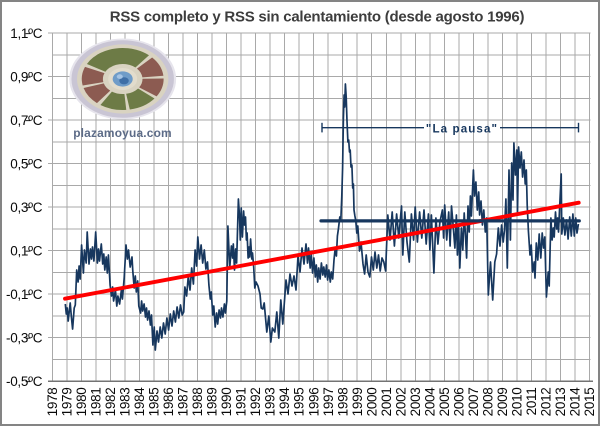  What do you see at coordinates (270, 402) in the screenshot?
I see `svg-text: 1993` at bounding box center [270, 402].